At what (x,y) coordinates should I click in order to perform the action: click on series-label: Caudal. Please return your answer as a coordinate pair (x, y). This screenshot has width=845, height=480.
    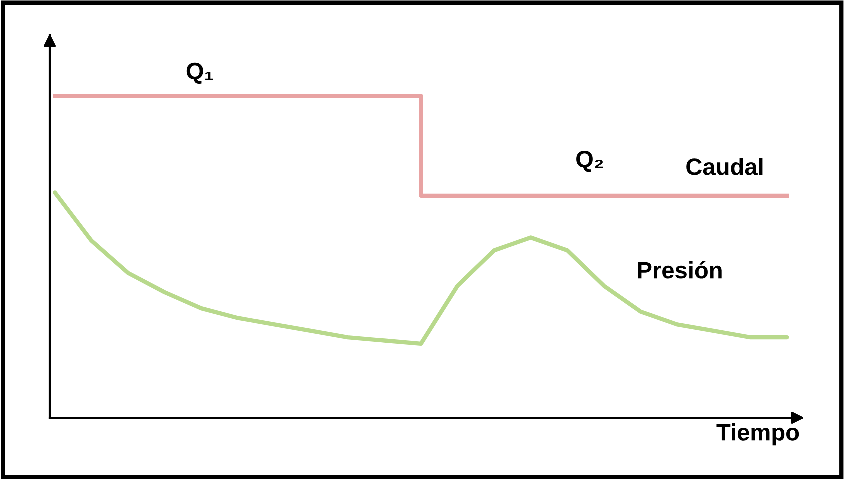
    Looking at the image, I should click on (724, 167).